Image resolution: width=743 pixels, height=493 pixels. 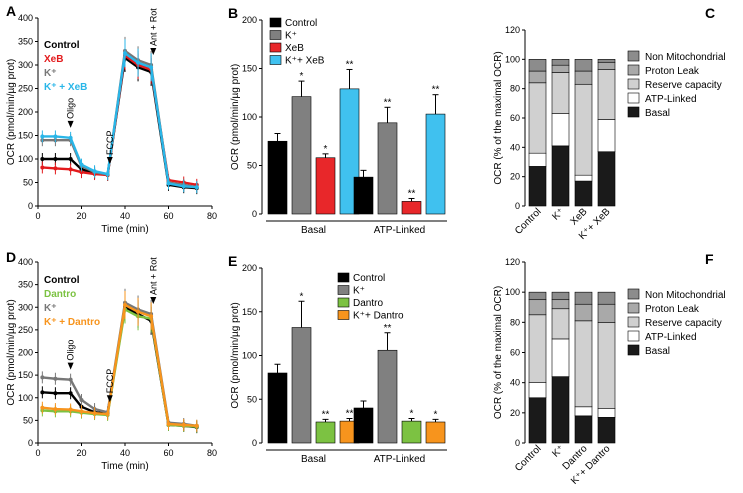 I want to click on chart-A-y-tick-label: 250, so click(x=25, y=89).